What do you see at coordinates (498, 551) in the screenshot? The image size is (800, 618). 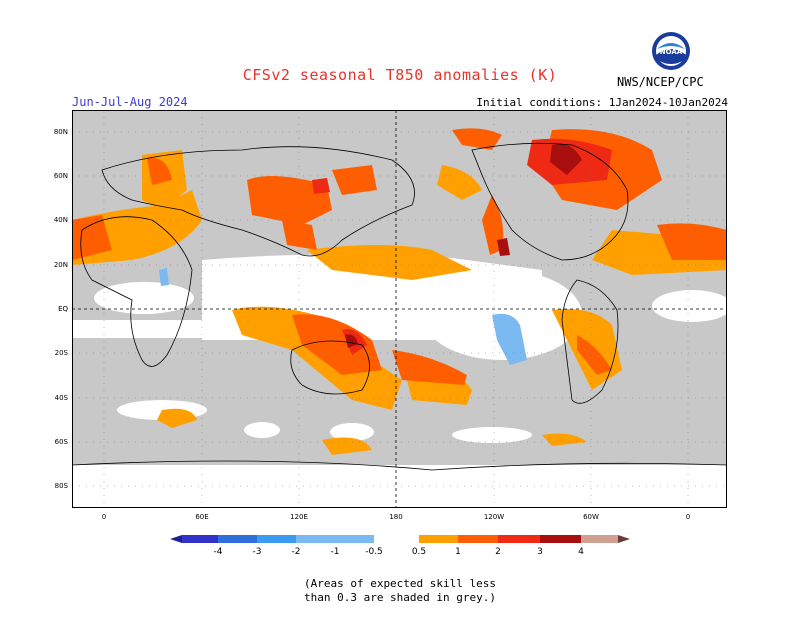 I see `legend-label: 2` at bounding box center [498, 551].